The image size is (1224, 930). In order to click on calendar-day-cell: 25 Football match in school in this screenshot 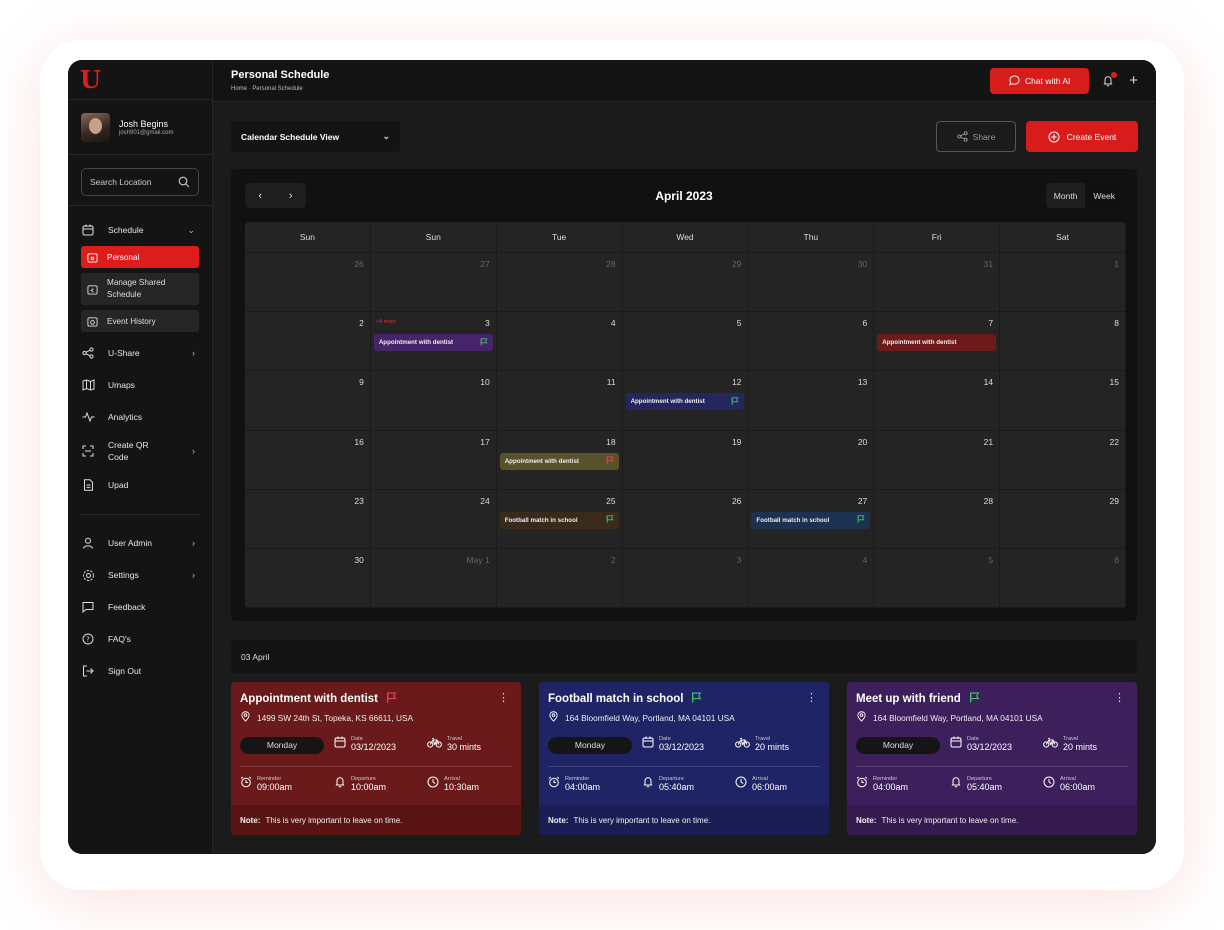, I will do `click(559, 519)`.